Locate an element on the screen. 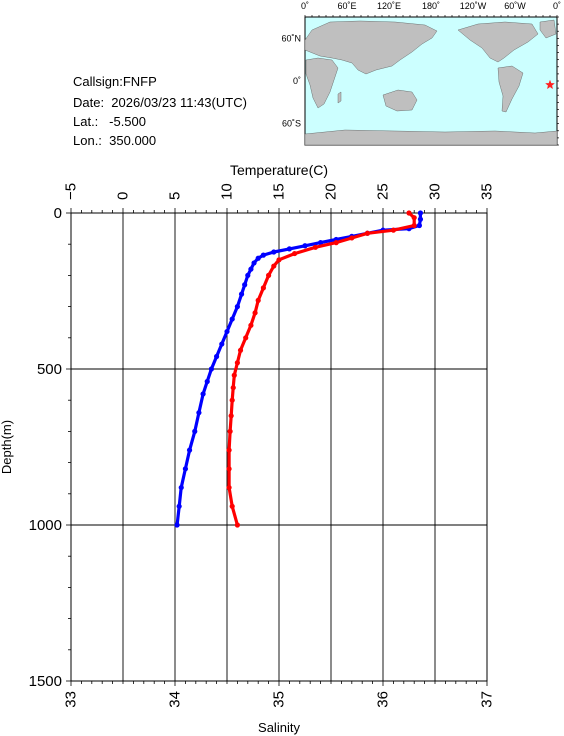  temperature-tick-label: 10 is located at coordinates (227, 191).